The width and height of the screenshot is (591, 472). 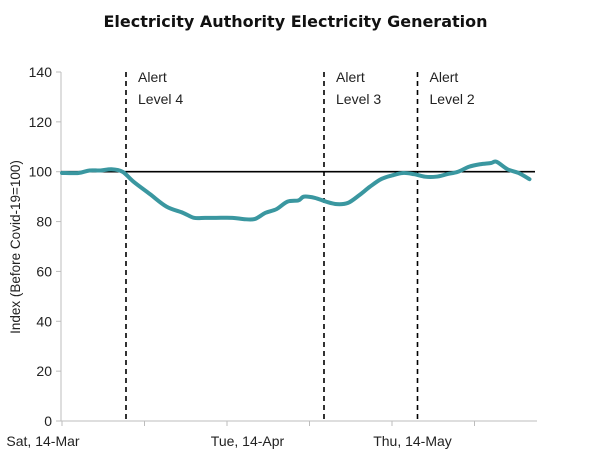 I want to click on alert-label-line2: Level 3, so click(x=358, y=99).